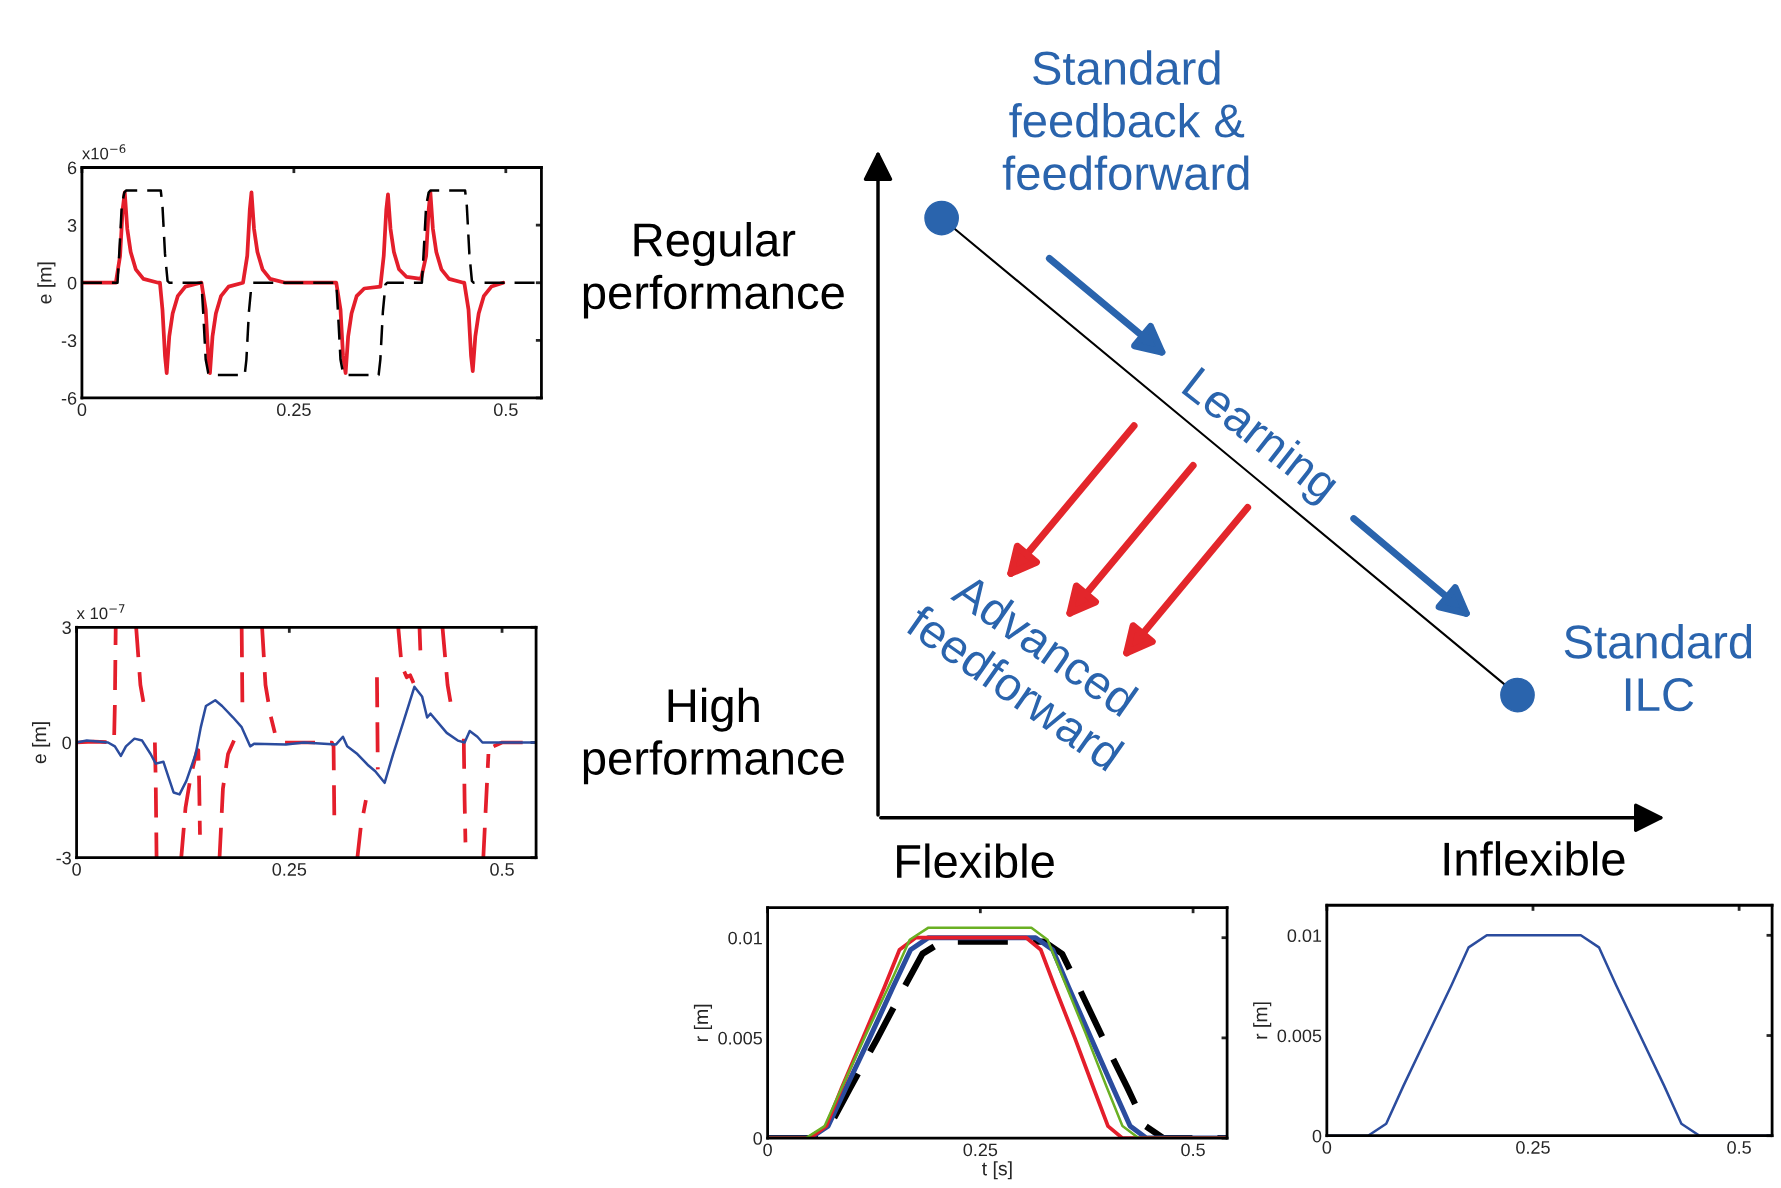 This screenshot has width=1781, height=1188. What do you see at coordinates (713, 736) in the screenshot?
I see `text: High performance` at bounding box center [713, 736].